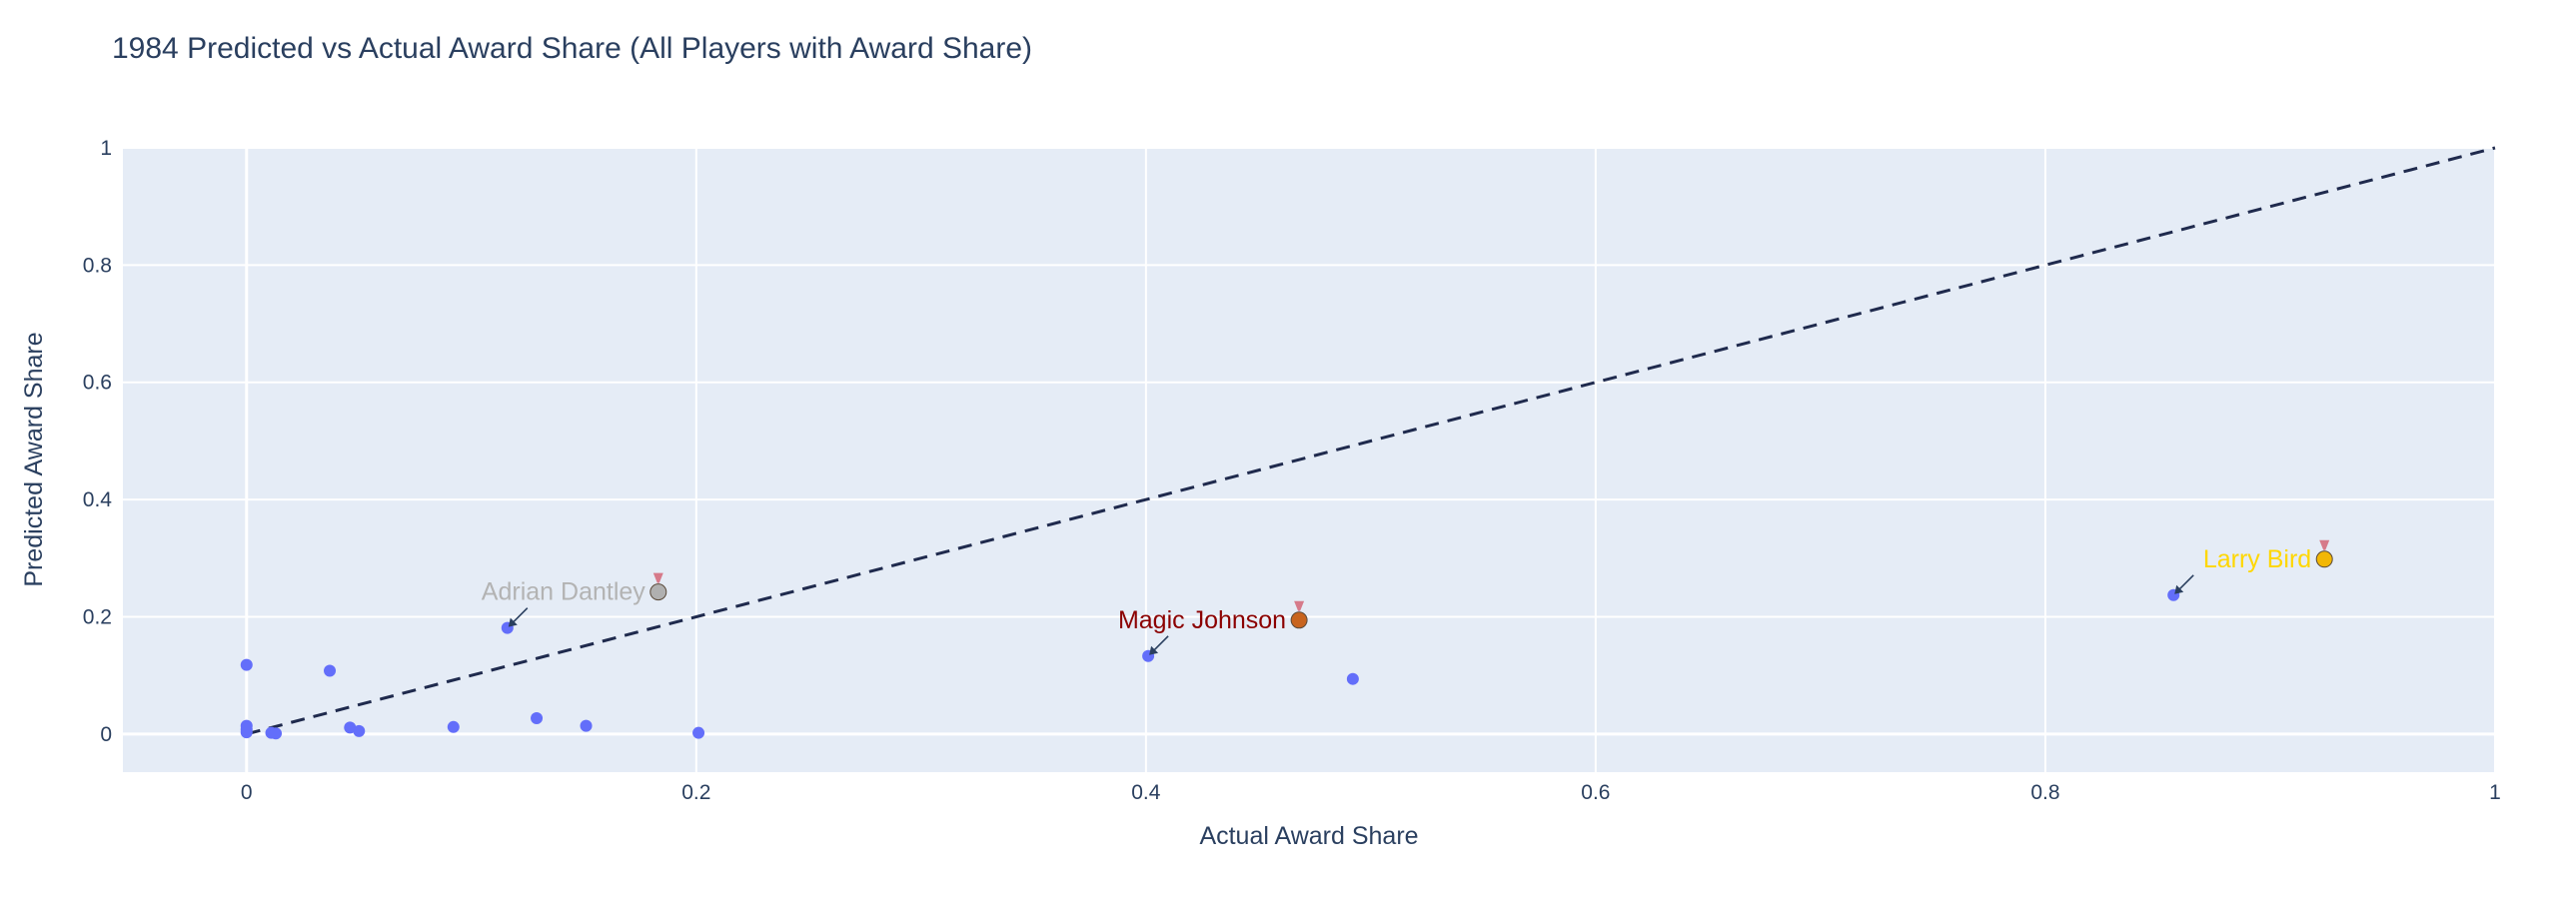  I want to click on y-tick-label: 0.8, so click(97, 265).